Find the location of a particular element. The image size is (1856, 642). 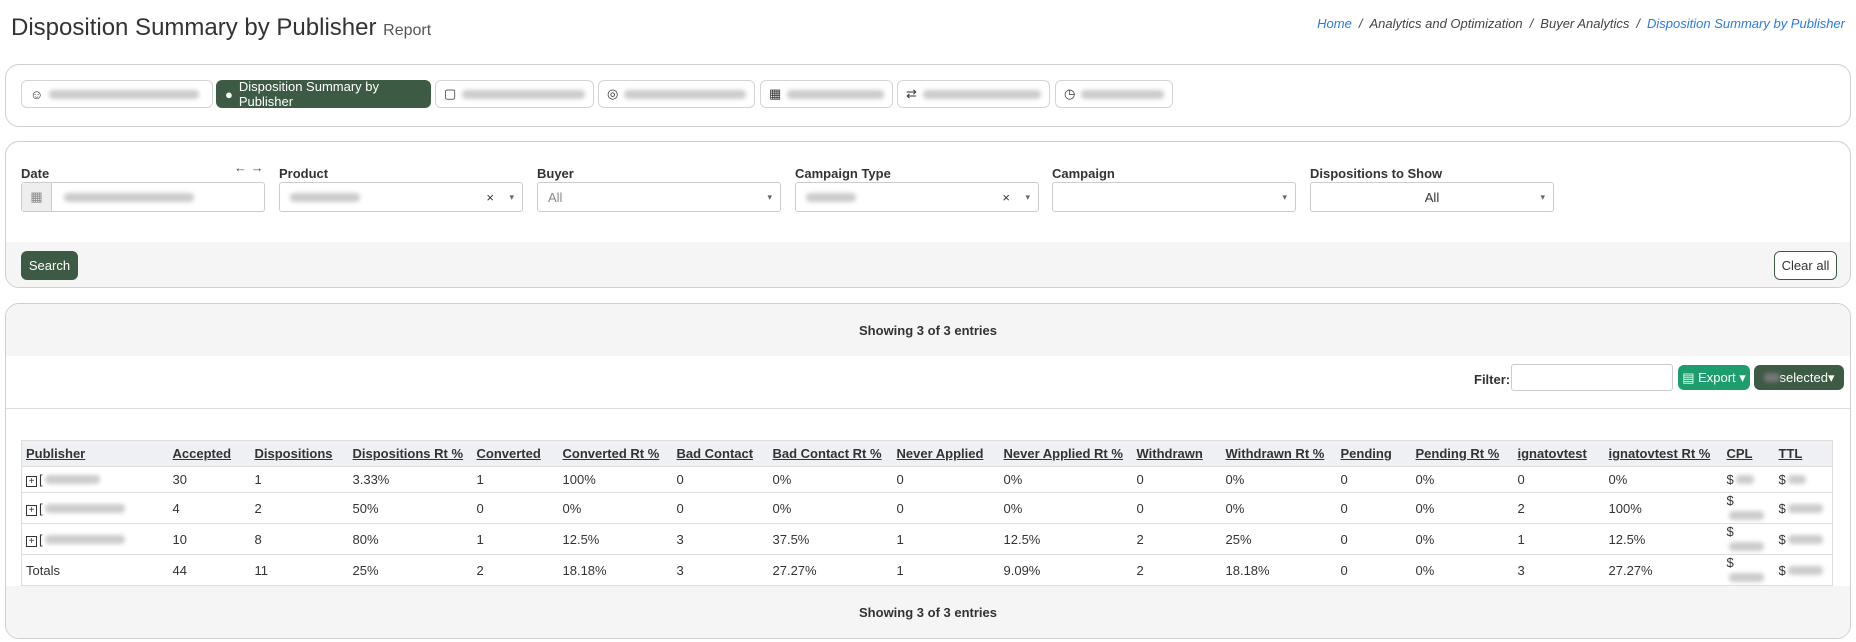

clear-button: Clear all is located at coordinates (1805, 265).